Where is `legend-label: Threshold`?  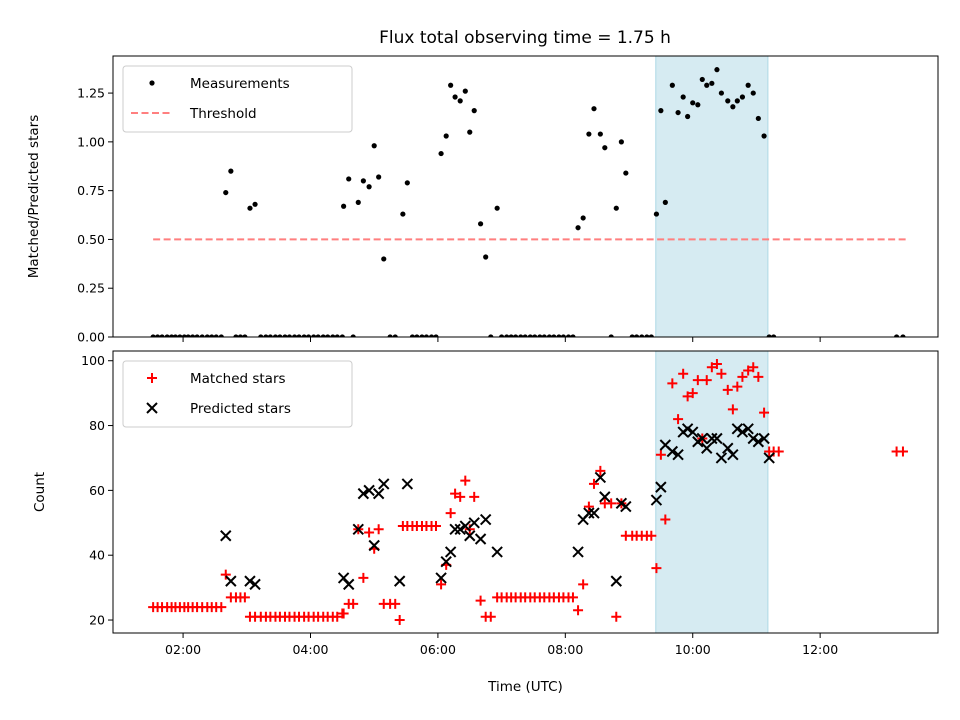 legend-label: Threshold is located at coordinates (223, 114).